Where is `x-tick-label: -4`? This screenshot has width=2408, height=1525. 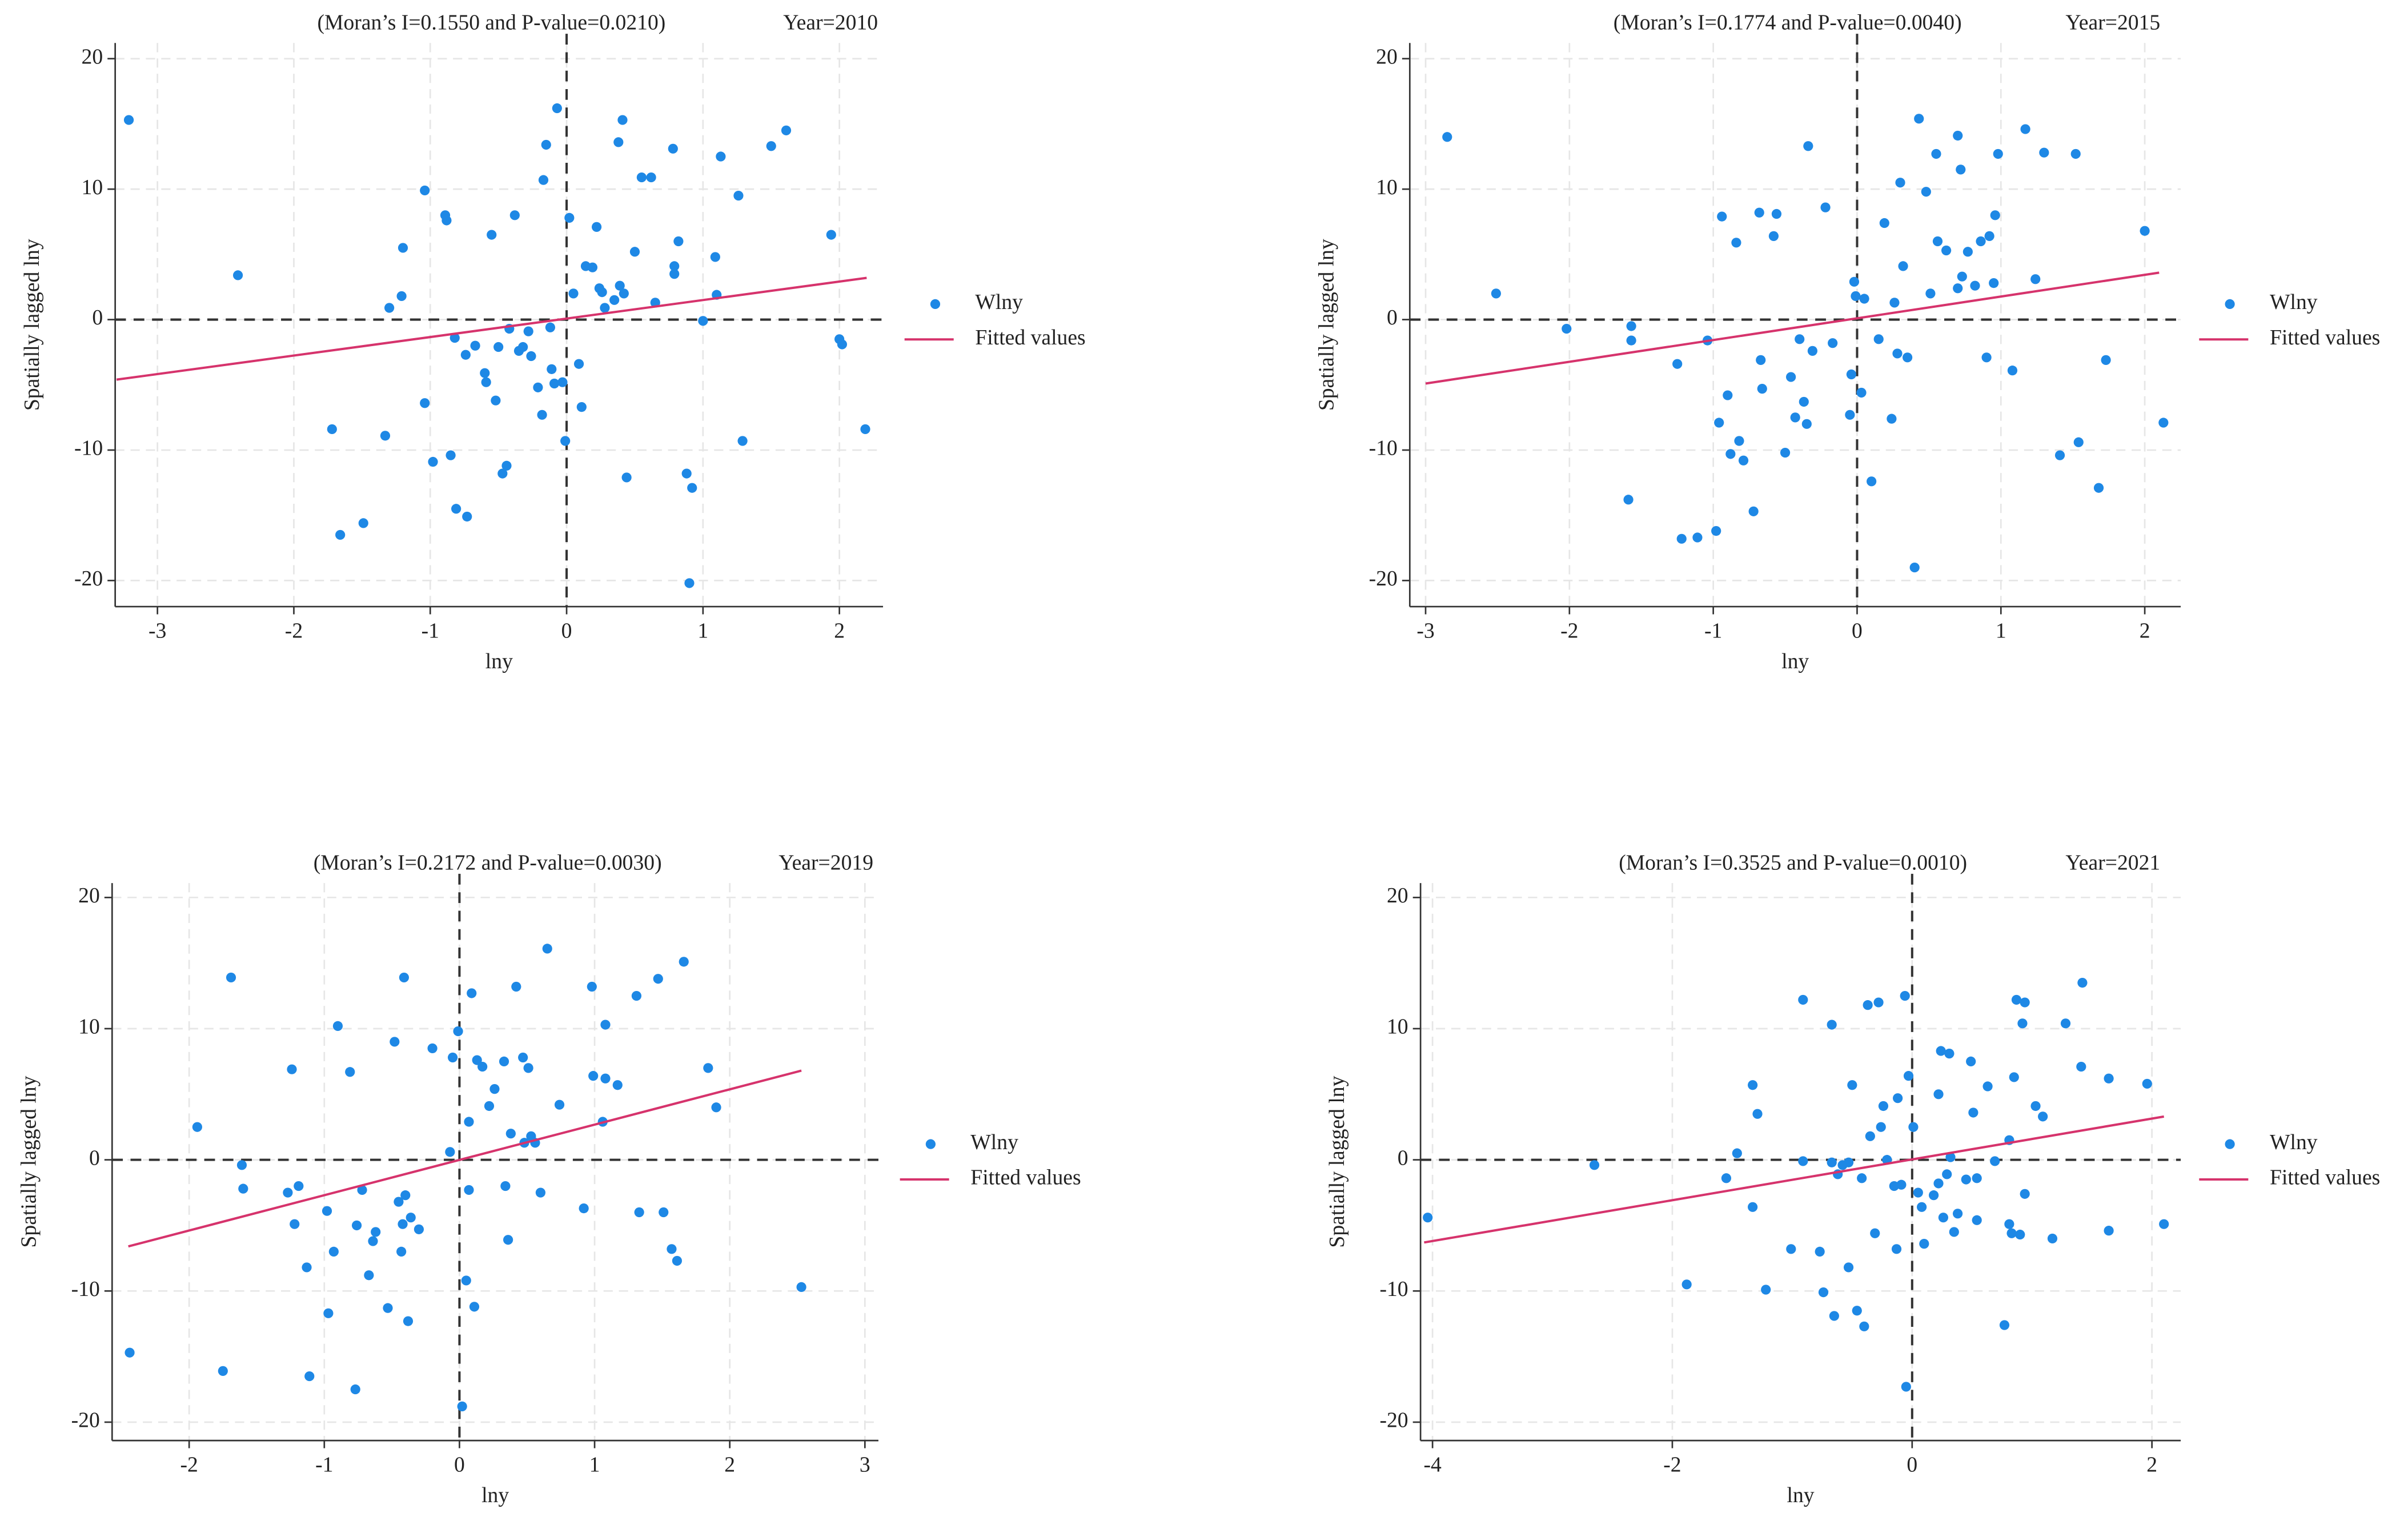 x-tick-label: -4 is located at coordinates (1432, 1464).